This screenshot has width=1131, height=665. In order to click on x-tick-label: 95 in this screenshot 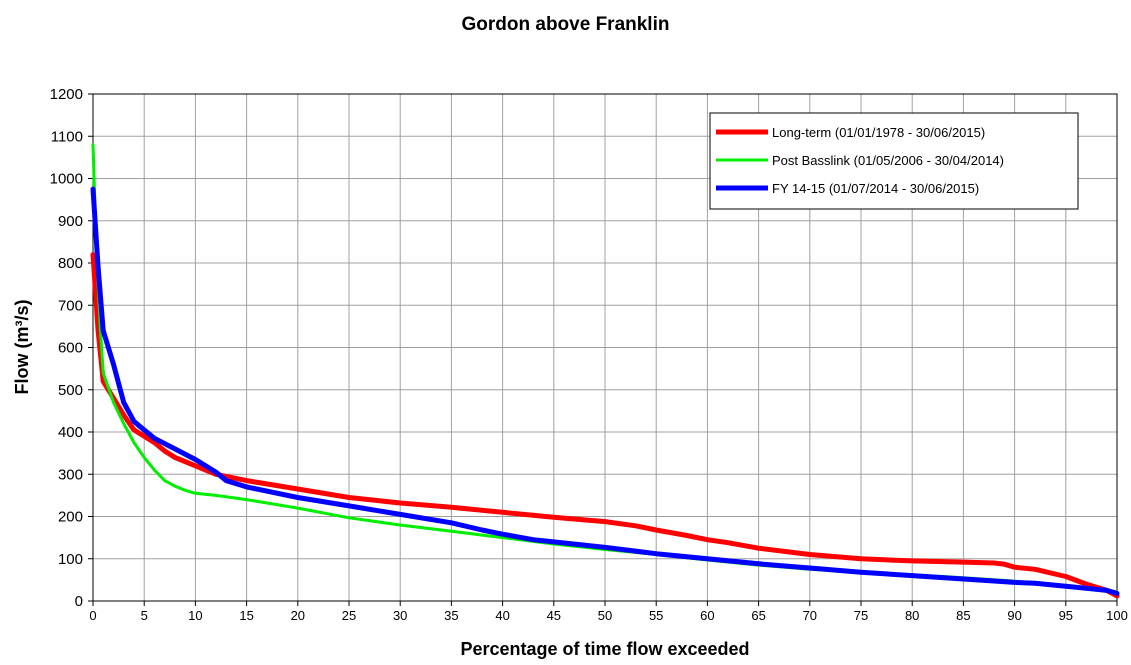, I will do `click(1066, 615)`.